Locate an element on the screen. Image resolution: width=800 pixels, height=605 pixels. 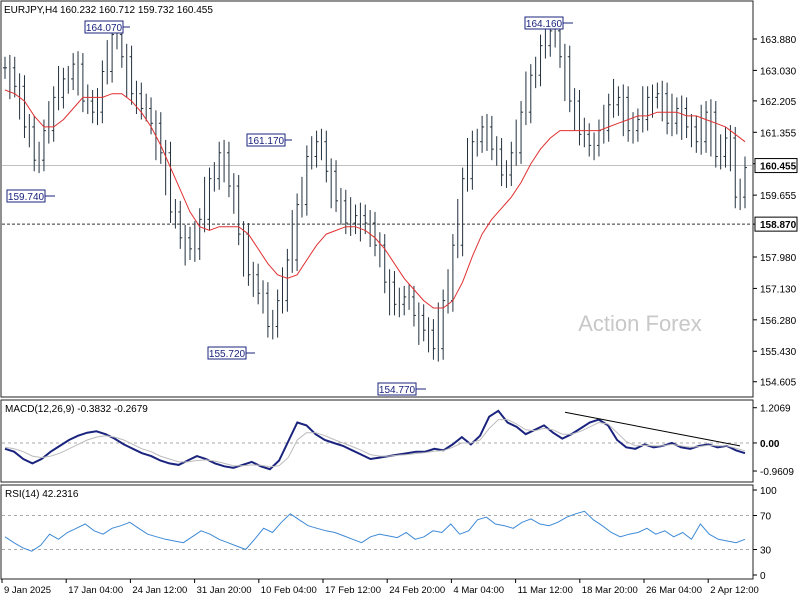
current-price-badge is located at coordinates (776, 166).